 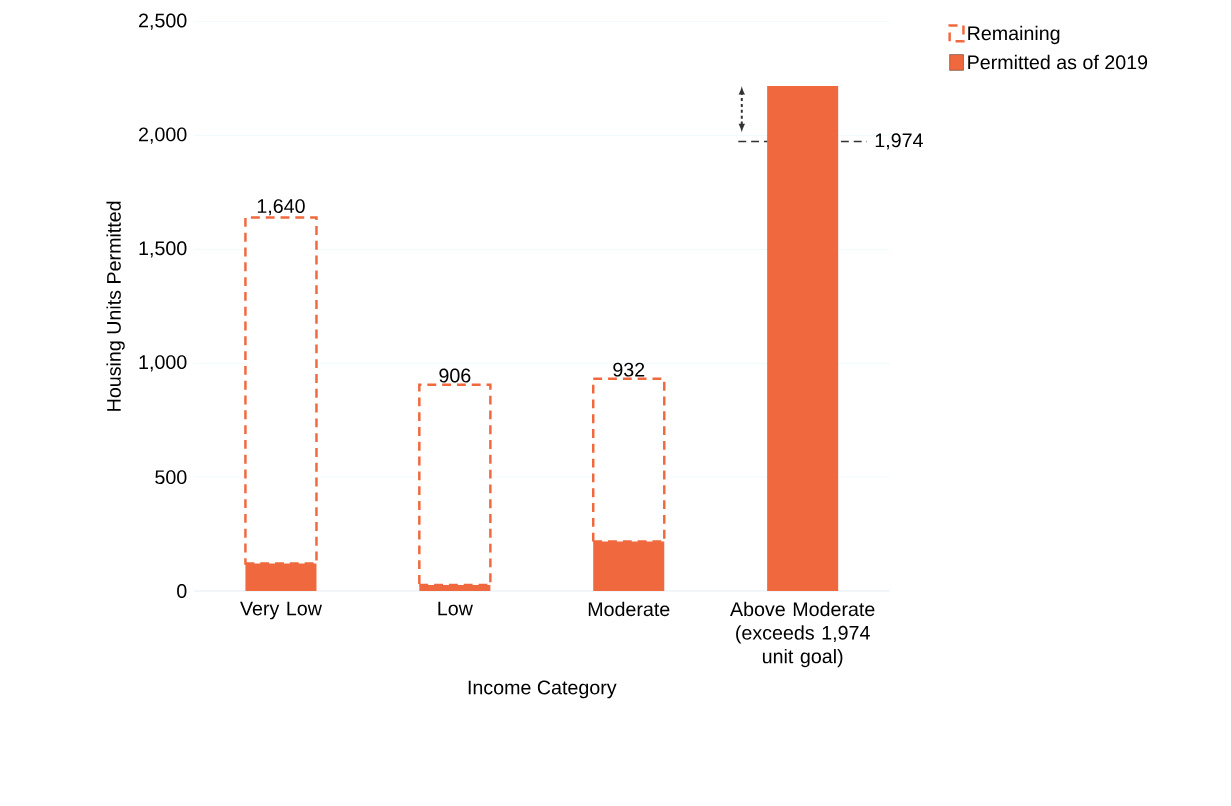 What do you see at coordinates (542, 689) in the screenshot?
I see `x-axis-title: Income Category` at bounding box center [542, 689].